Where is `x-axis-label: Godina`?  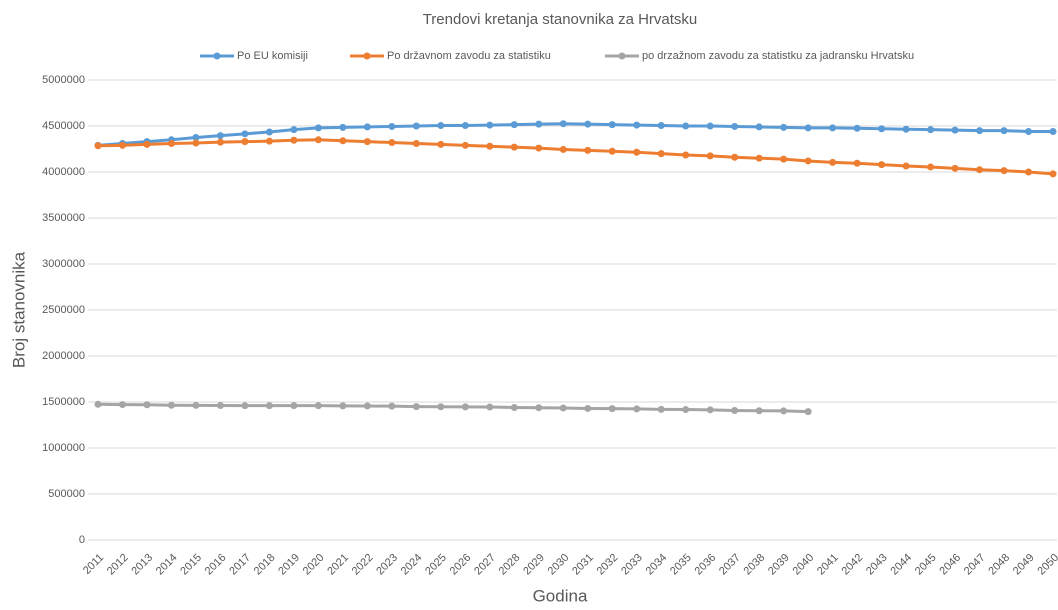
x-axis-label: Godina is located at coordinates (560, 595).